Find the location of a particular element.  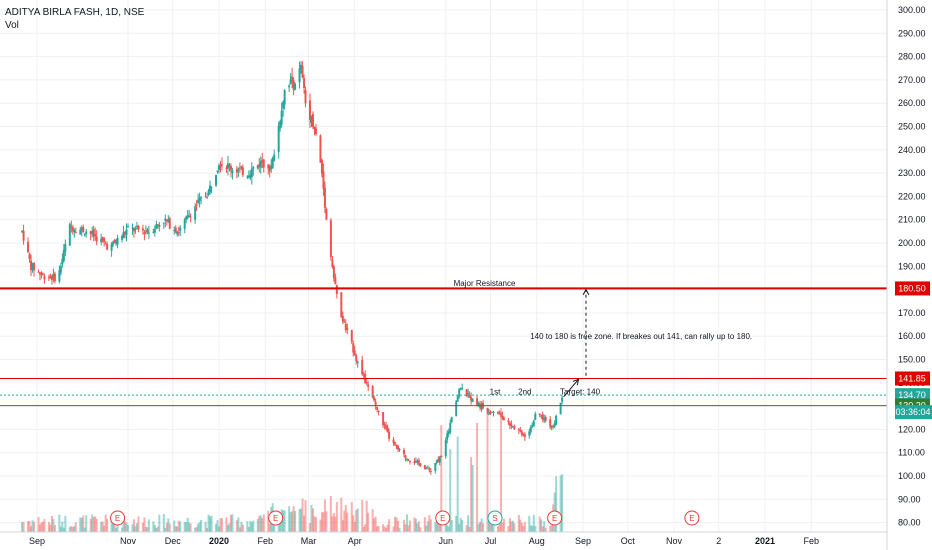

symbol-title: ADITYA BIRLA FASH, 1D, NSE is located at coordinates (75, 12).